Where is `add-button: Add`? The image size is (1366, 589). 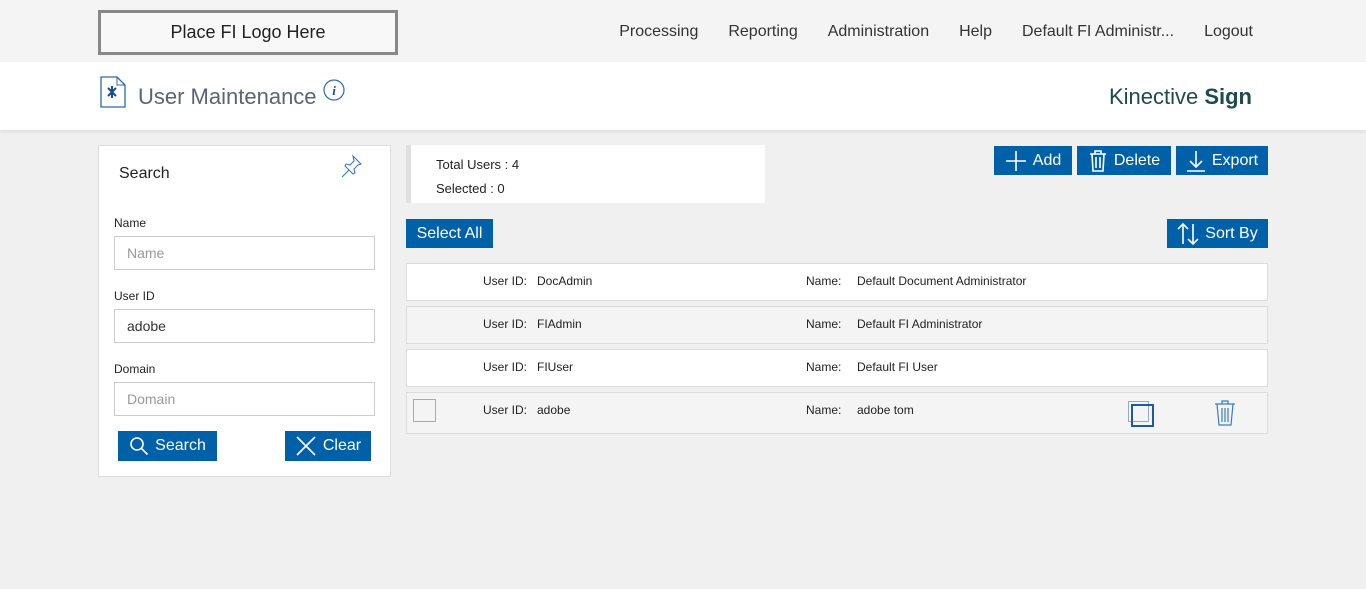 add-button: Add is located at coordinates (1033, 160).